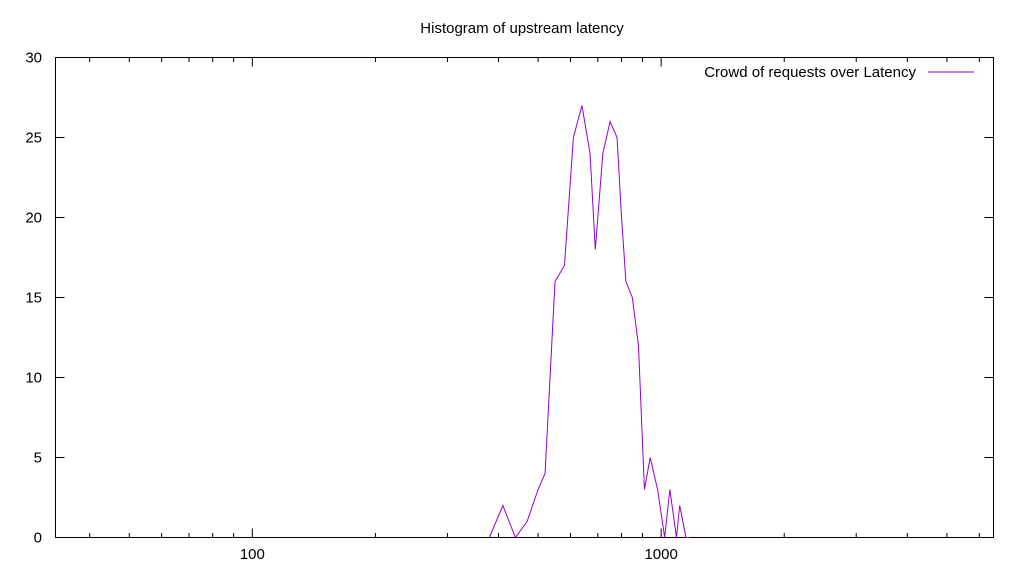  What do you see at coordinates (810, 72) in the screenshot?
I see `legend-entry-label: Crowd of requests over Latency` at bounding box center [810, 72].